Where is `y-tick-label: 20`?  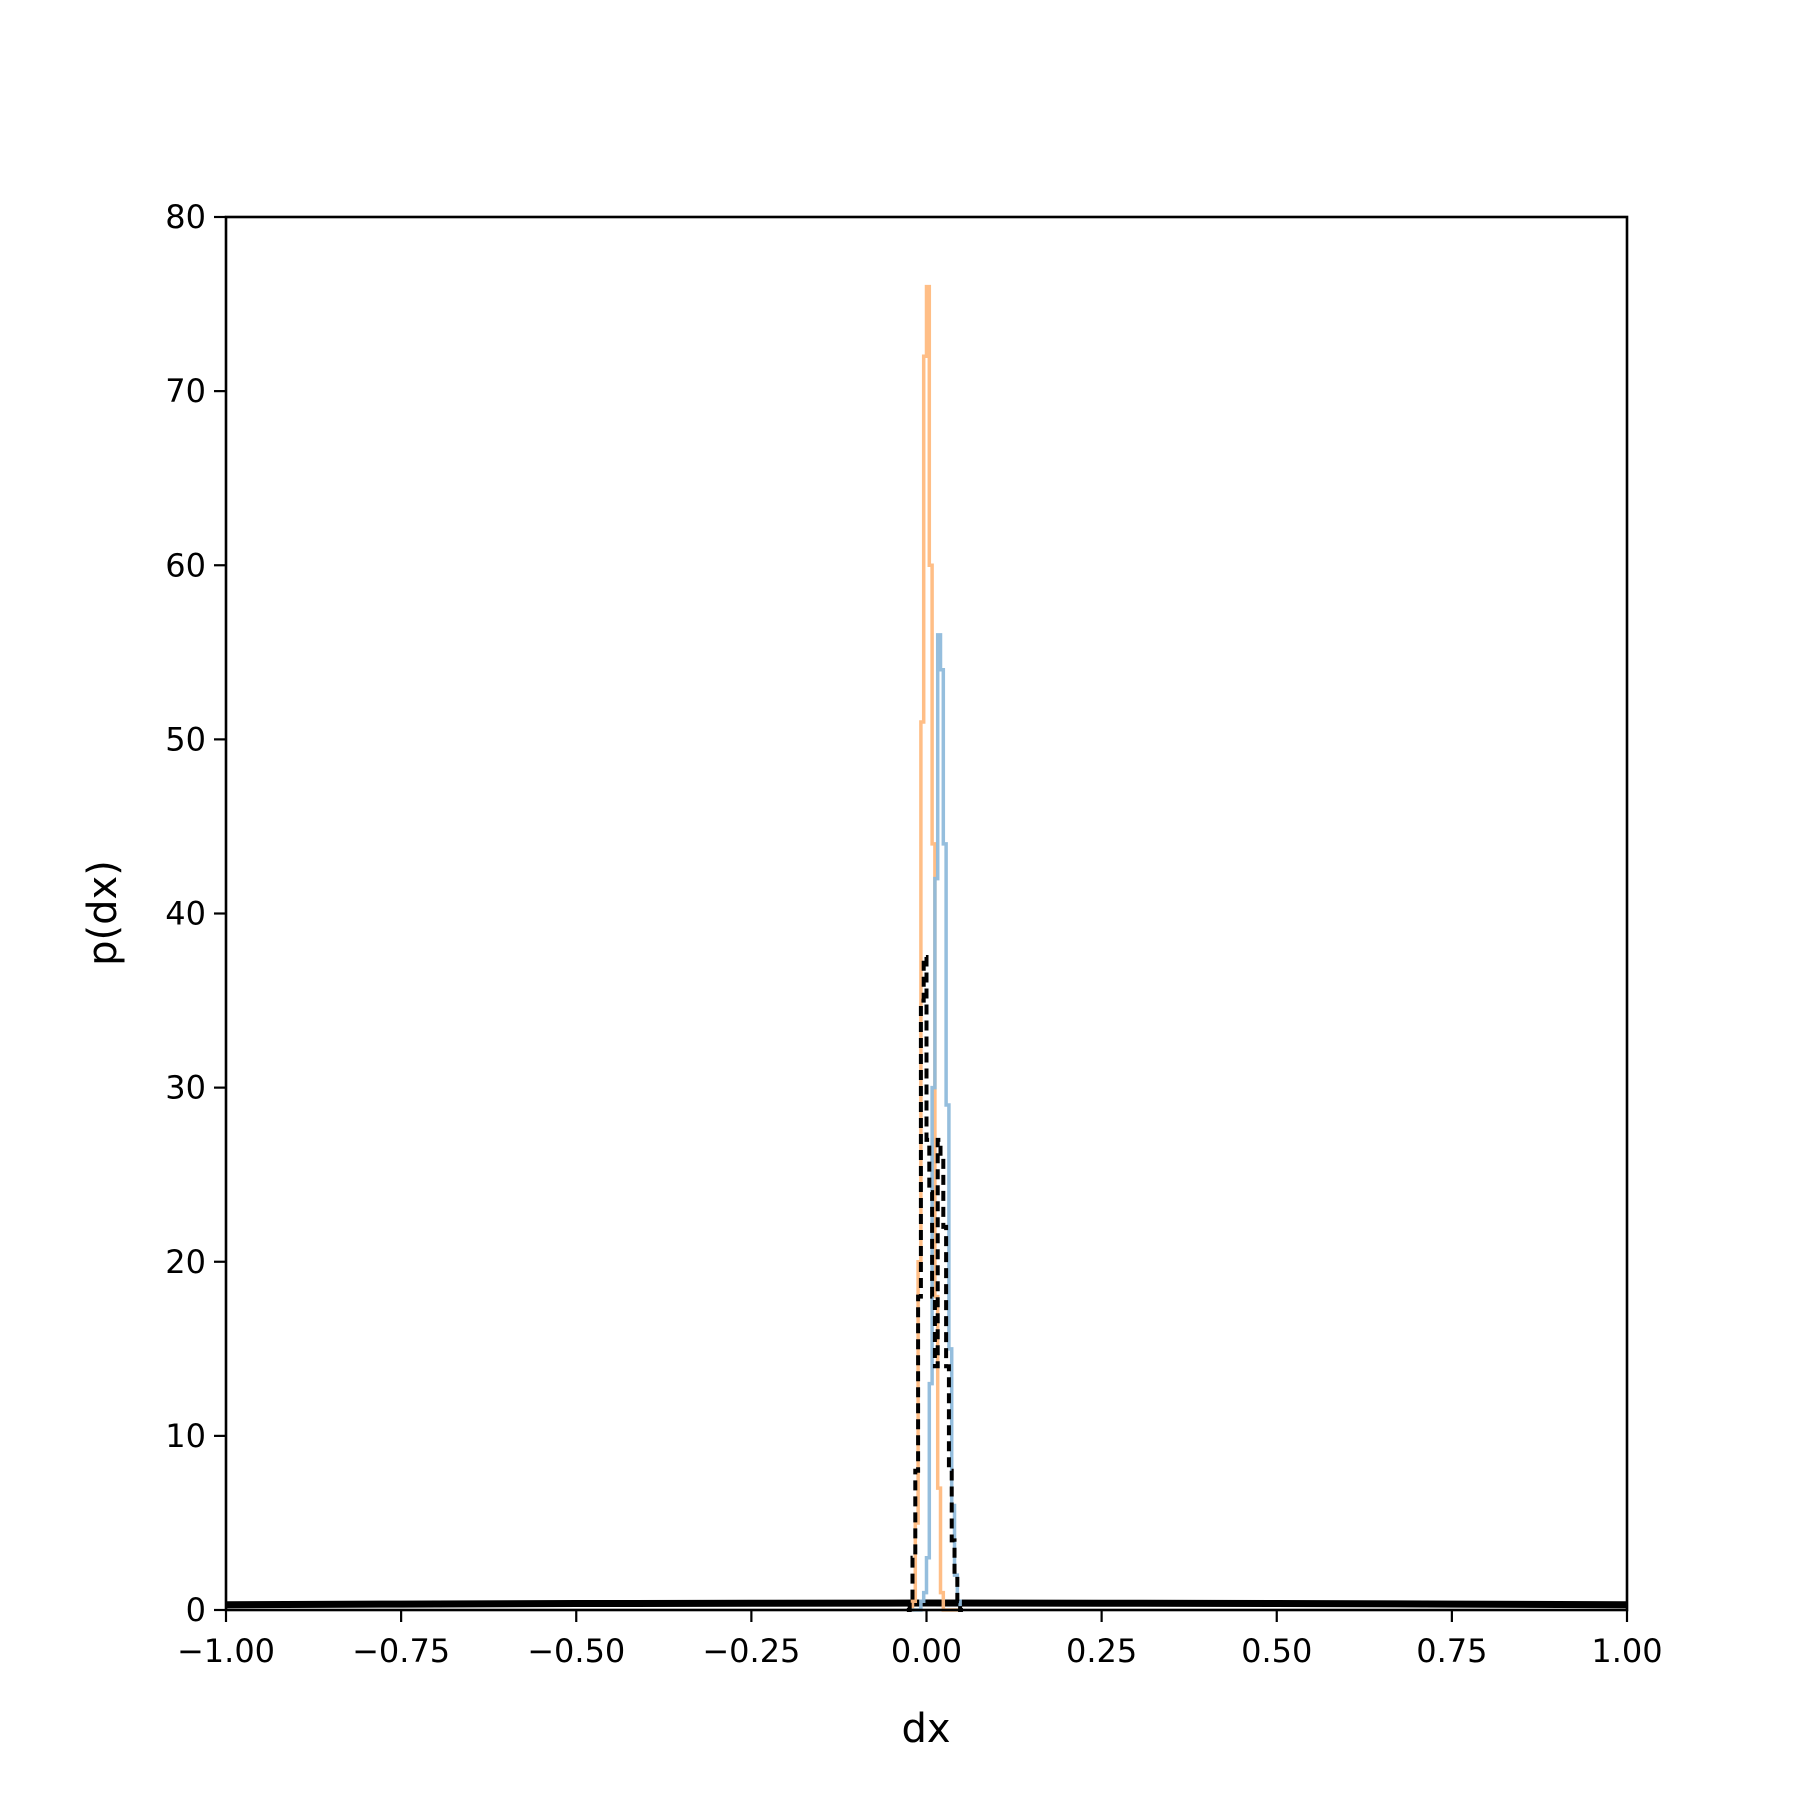 y-tick-label: 20 is located at coordinates (185, 1262).